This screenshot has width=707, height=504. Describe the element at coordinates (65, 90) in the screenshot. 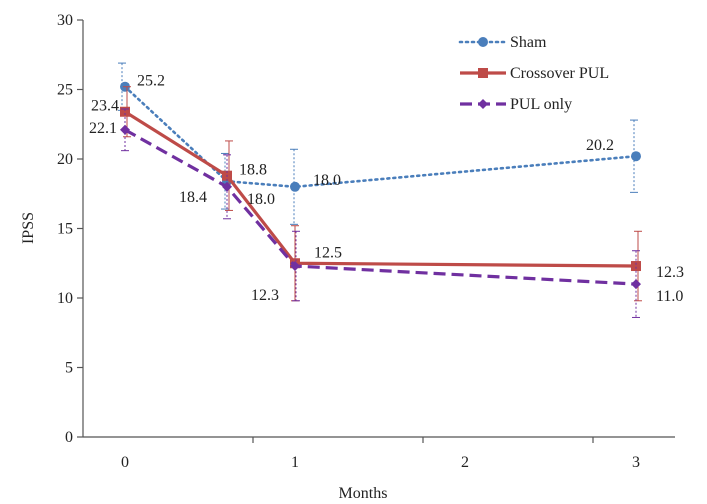

I see `y-tick-label: 25` at that location.